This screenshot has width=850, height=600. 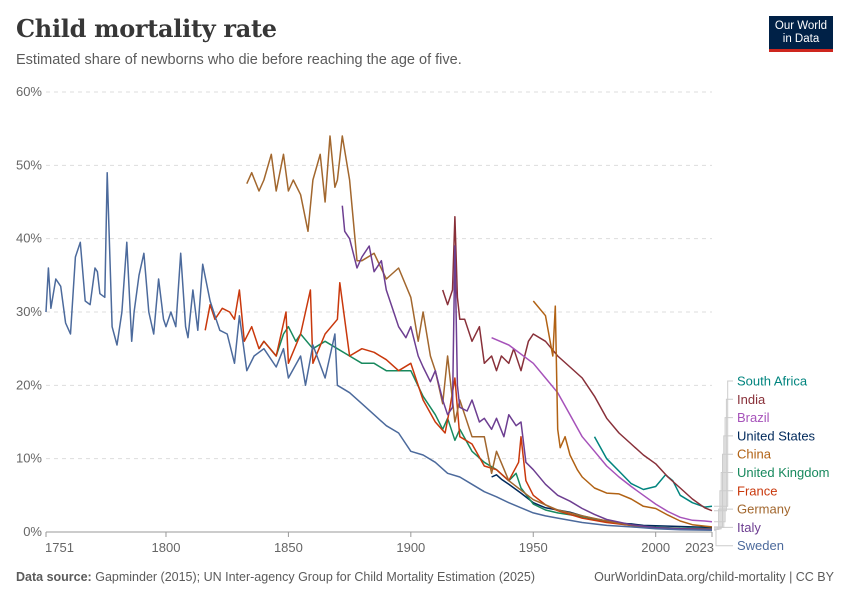 What do you see at coordinates (655, 547) in the screenshot?
I see `x-tick-label: 2000` at bounding box center [655, 547].